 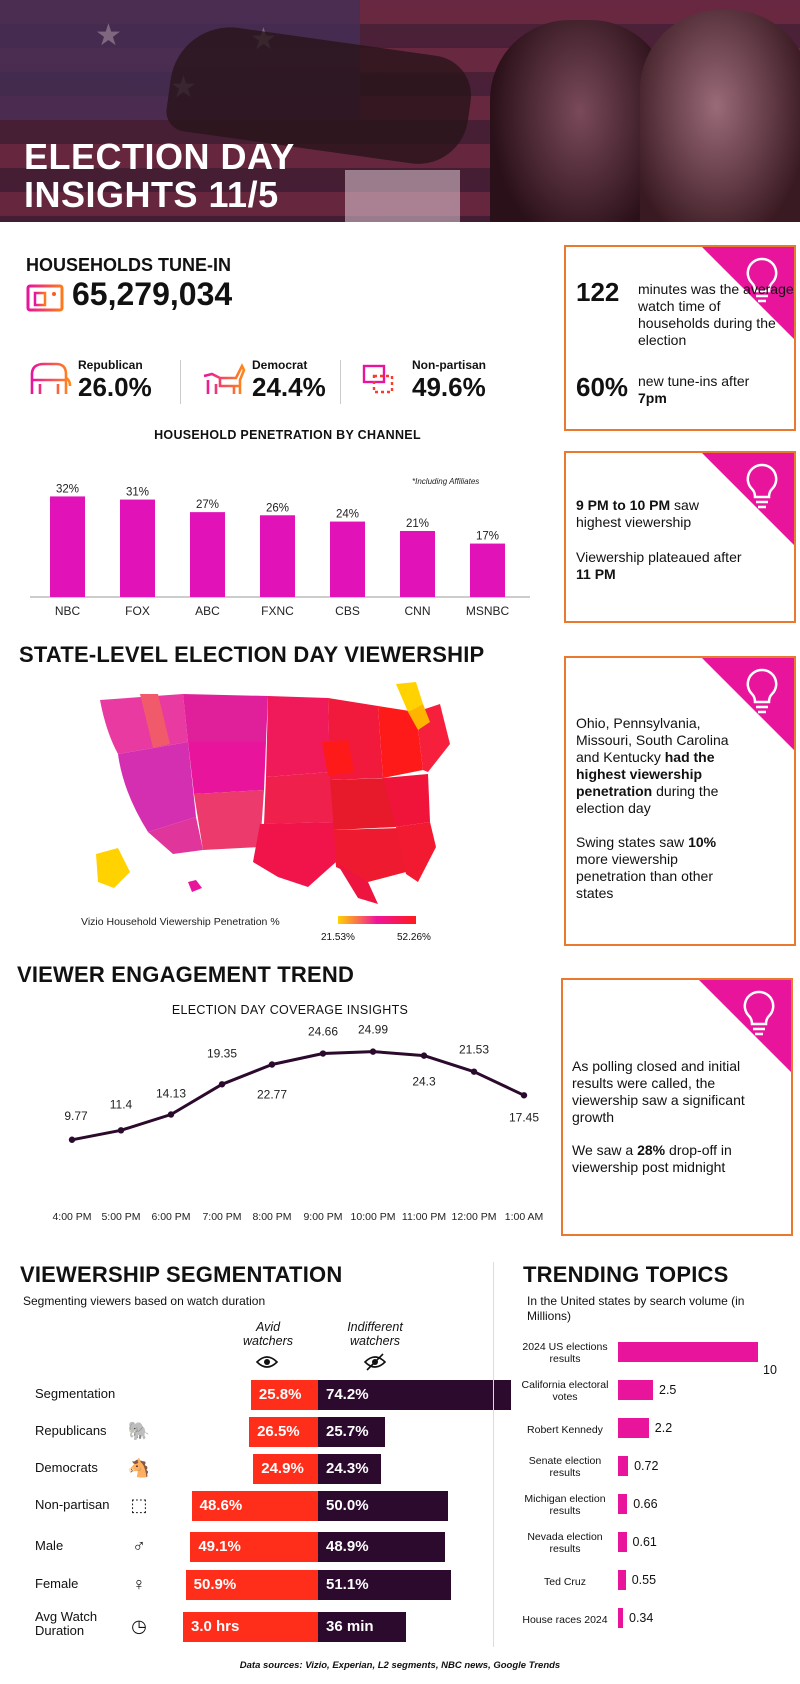 I want to click on ballot-image, so click(x=402, y=196).